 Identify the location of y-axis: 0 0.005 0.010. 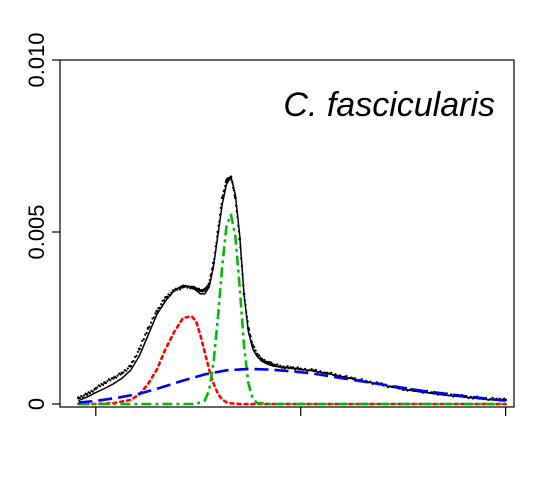
(42, 221).